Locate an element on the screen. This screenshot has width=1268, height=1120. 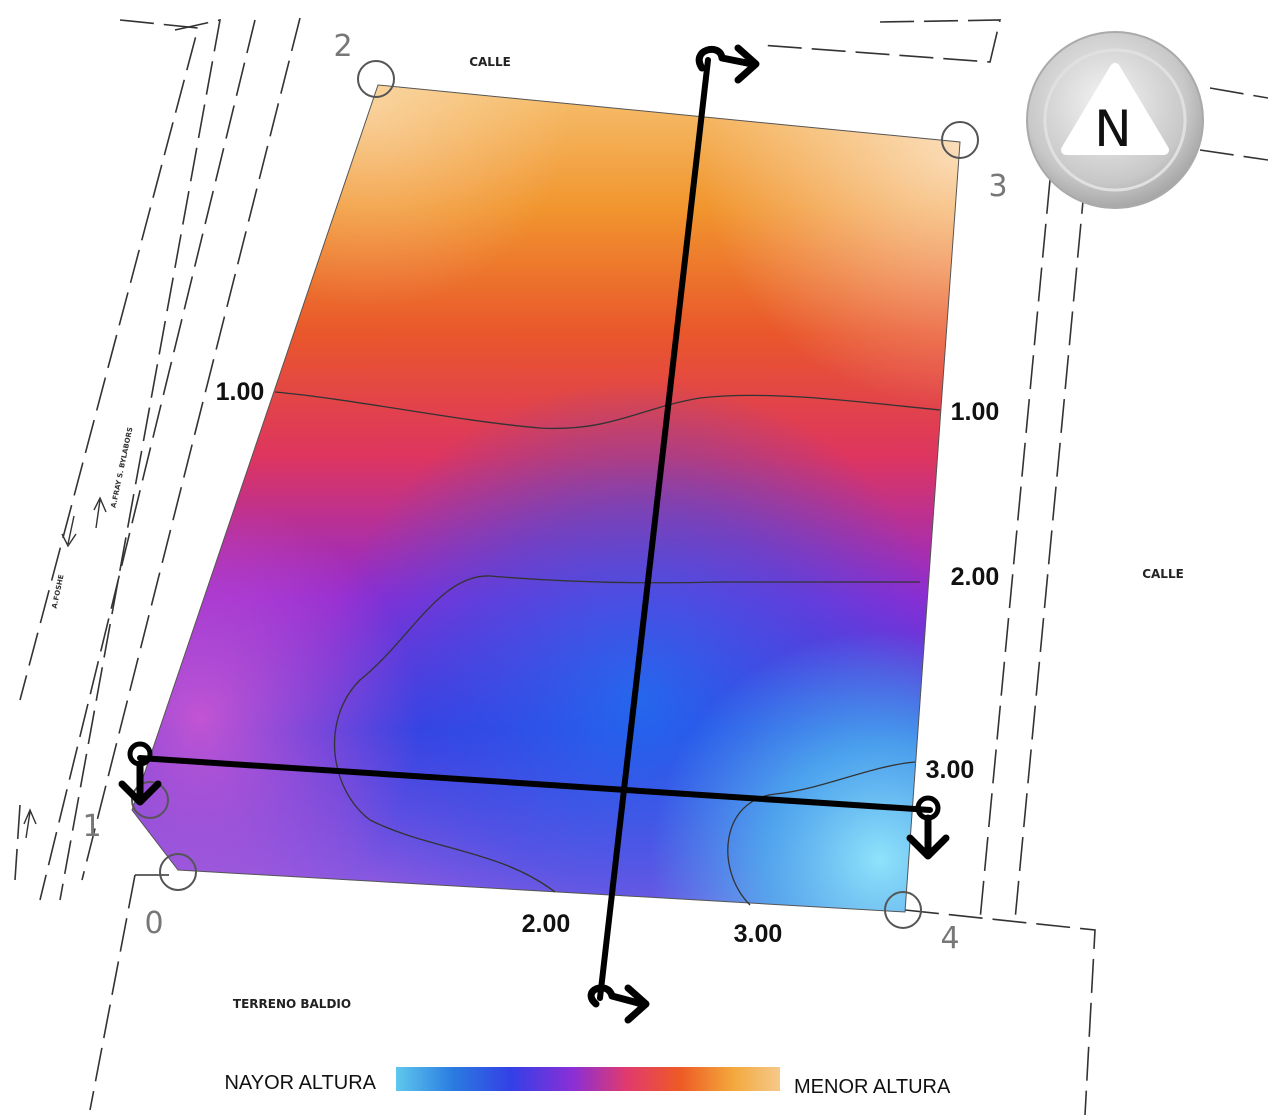
vertex-label-2: 2 is located at coordinates (342, 46).